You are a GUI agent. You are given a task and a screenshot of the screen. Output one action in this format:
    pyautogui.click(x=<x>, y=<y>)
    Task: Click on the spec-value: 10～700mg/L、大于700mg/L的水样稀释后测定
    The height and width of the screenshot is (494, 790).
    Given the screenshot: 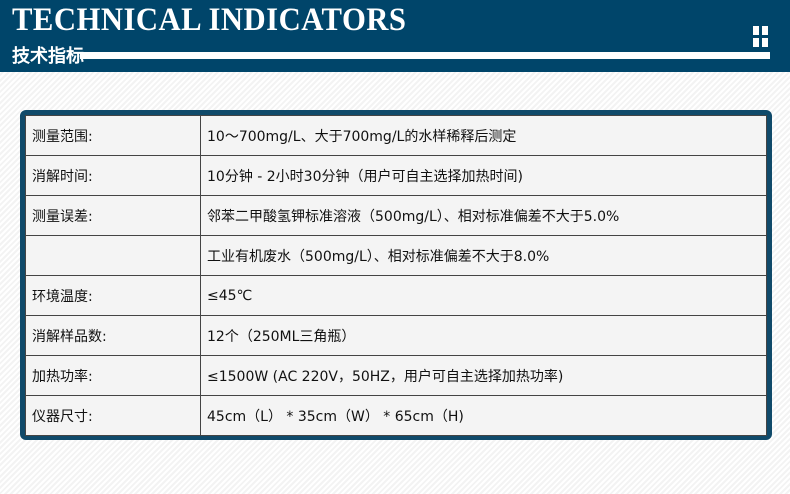 What is the action you would take?
    pyautogui.click(x=483, y=135)
    